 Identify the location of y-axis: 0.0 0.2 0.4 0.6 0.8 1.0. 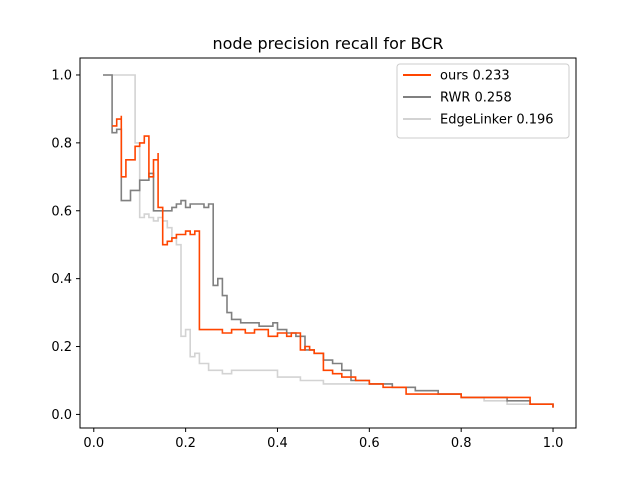
(65, 245).